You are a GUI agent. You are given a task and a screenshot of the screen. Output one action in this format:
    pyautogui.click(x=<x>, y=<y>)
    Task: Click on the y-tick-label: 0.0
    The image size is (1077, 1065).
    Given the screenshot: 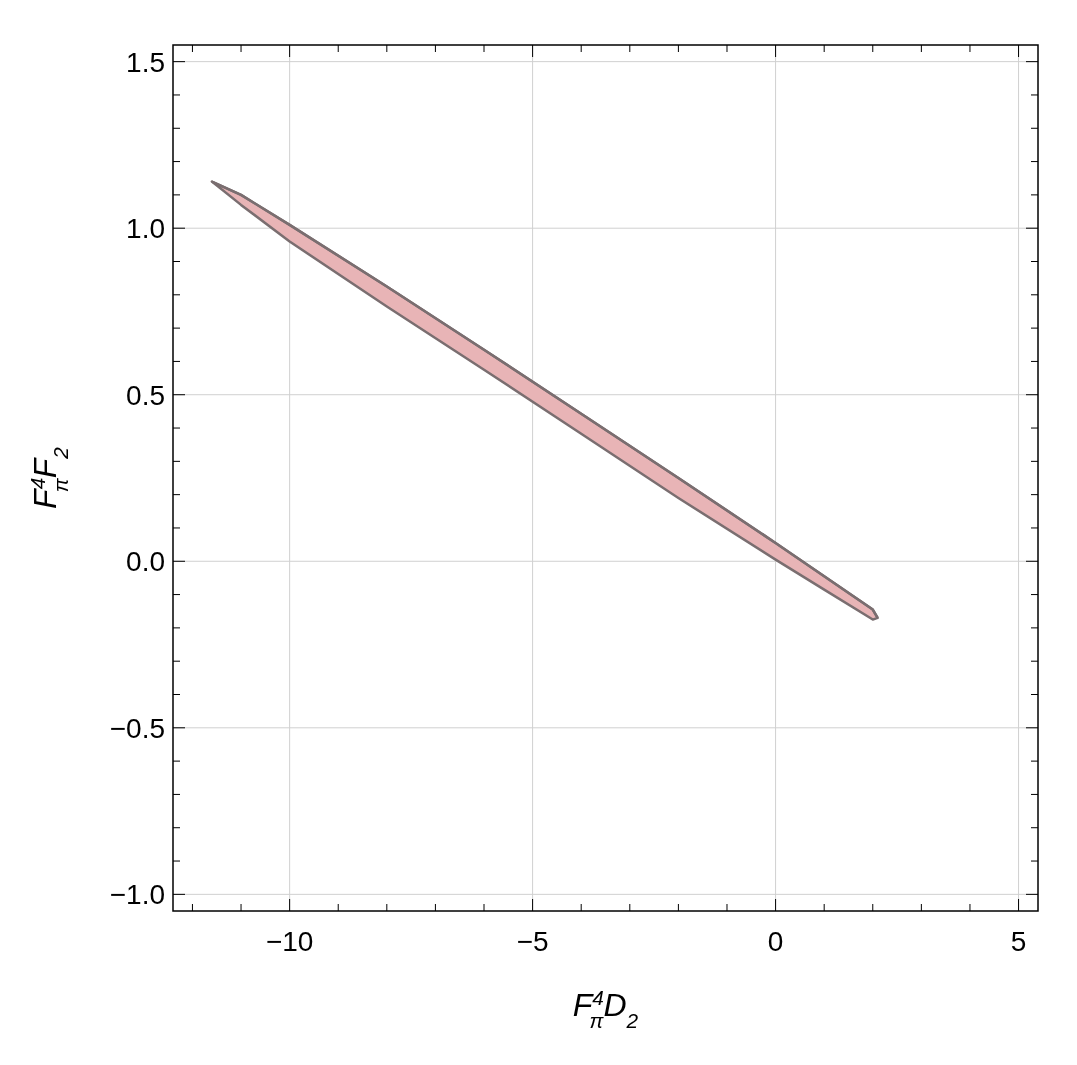 What is the action you would take?
    pyautogui.click(x=145, y=562)
    